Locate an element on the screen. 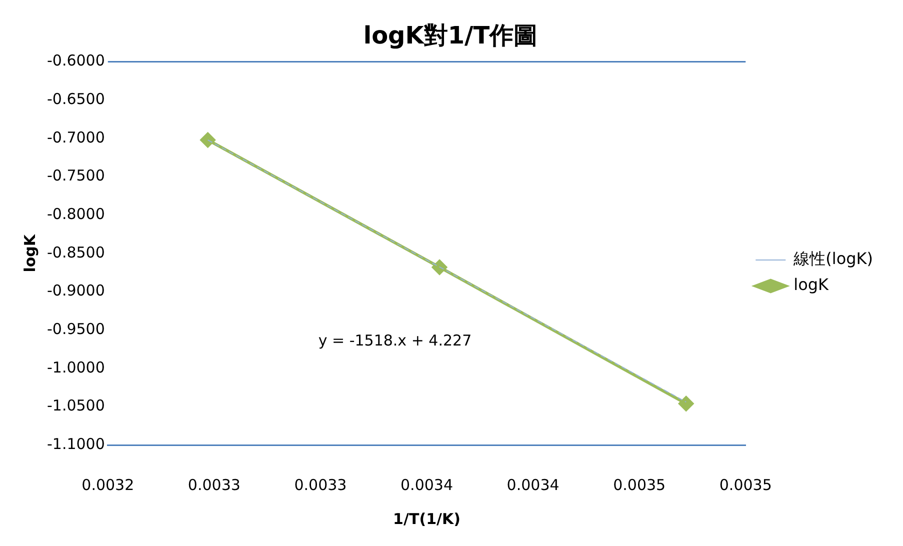  y-tick-label: -1.0000 is located at coordinates (75, 367).